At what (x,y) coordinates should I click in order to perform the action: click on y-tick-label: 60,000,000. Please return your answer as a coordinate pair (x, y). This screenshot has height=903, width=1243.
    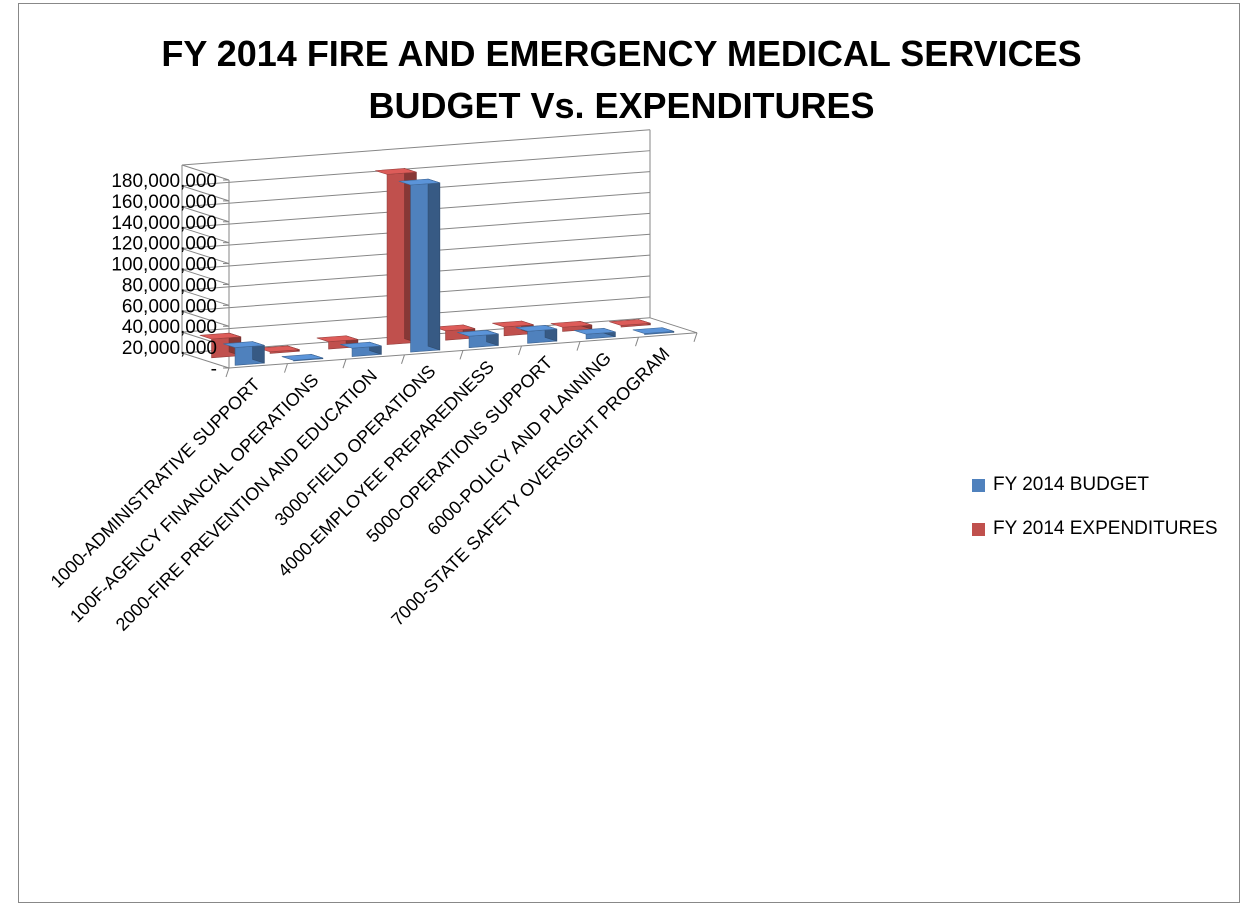
    Looking at the image, I should click on (169, 306).